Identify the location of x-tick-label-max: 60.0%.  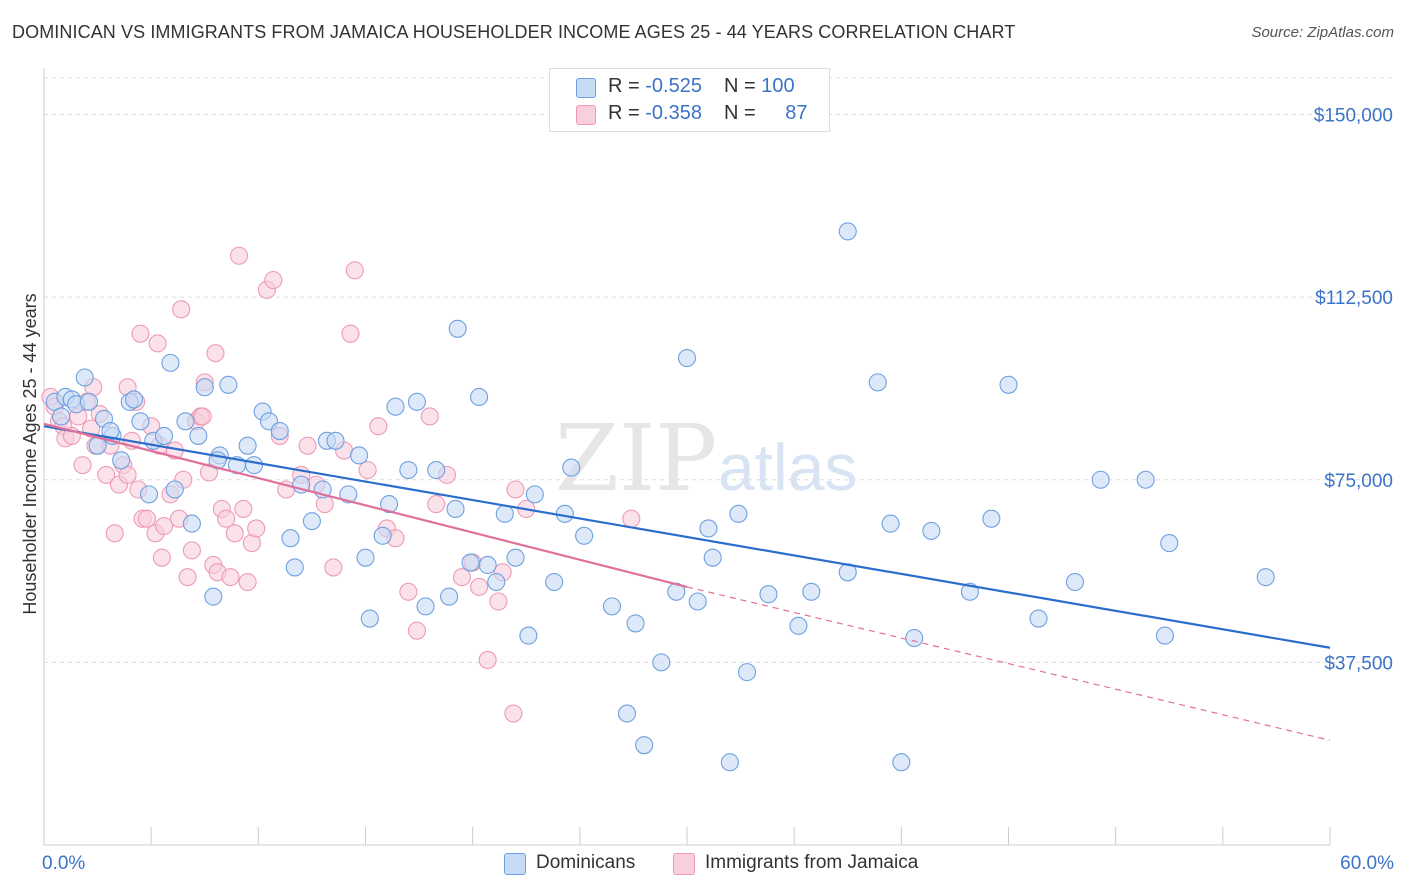
(1367, 863).